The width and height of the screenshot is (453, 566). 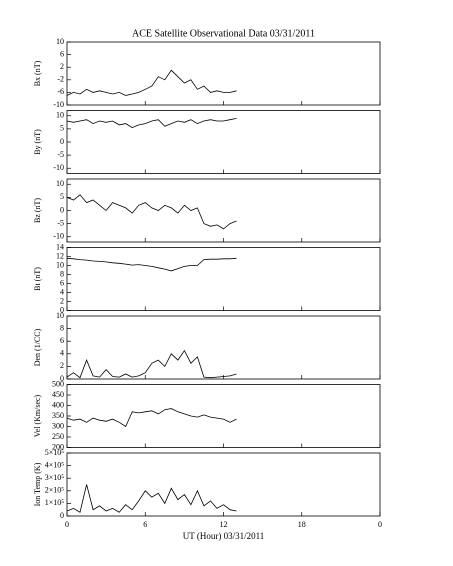 What do you see at coordinates (58, 446) in the screenshot?
I see `y-tick-label: 200` at bounding box center [58, 446].